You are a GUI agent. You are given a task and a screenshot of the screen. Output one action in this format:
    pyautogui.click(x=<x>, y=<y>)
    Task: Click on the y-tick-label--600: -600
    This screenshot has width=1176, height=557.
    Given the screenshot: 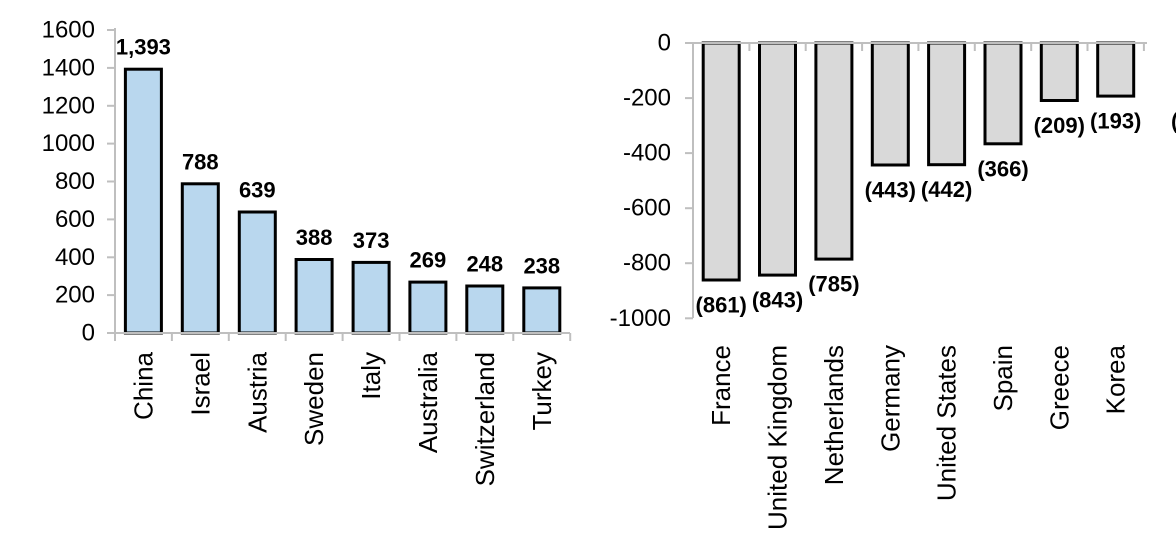 What is the action you would take?
    pyautogui.click(x=647, y=208)
    